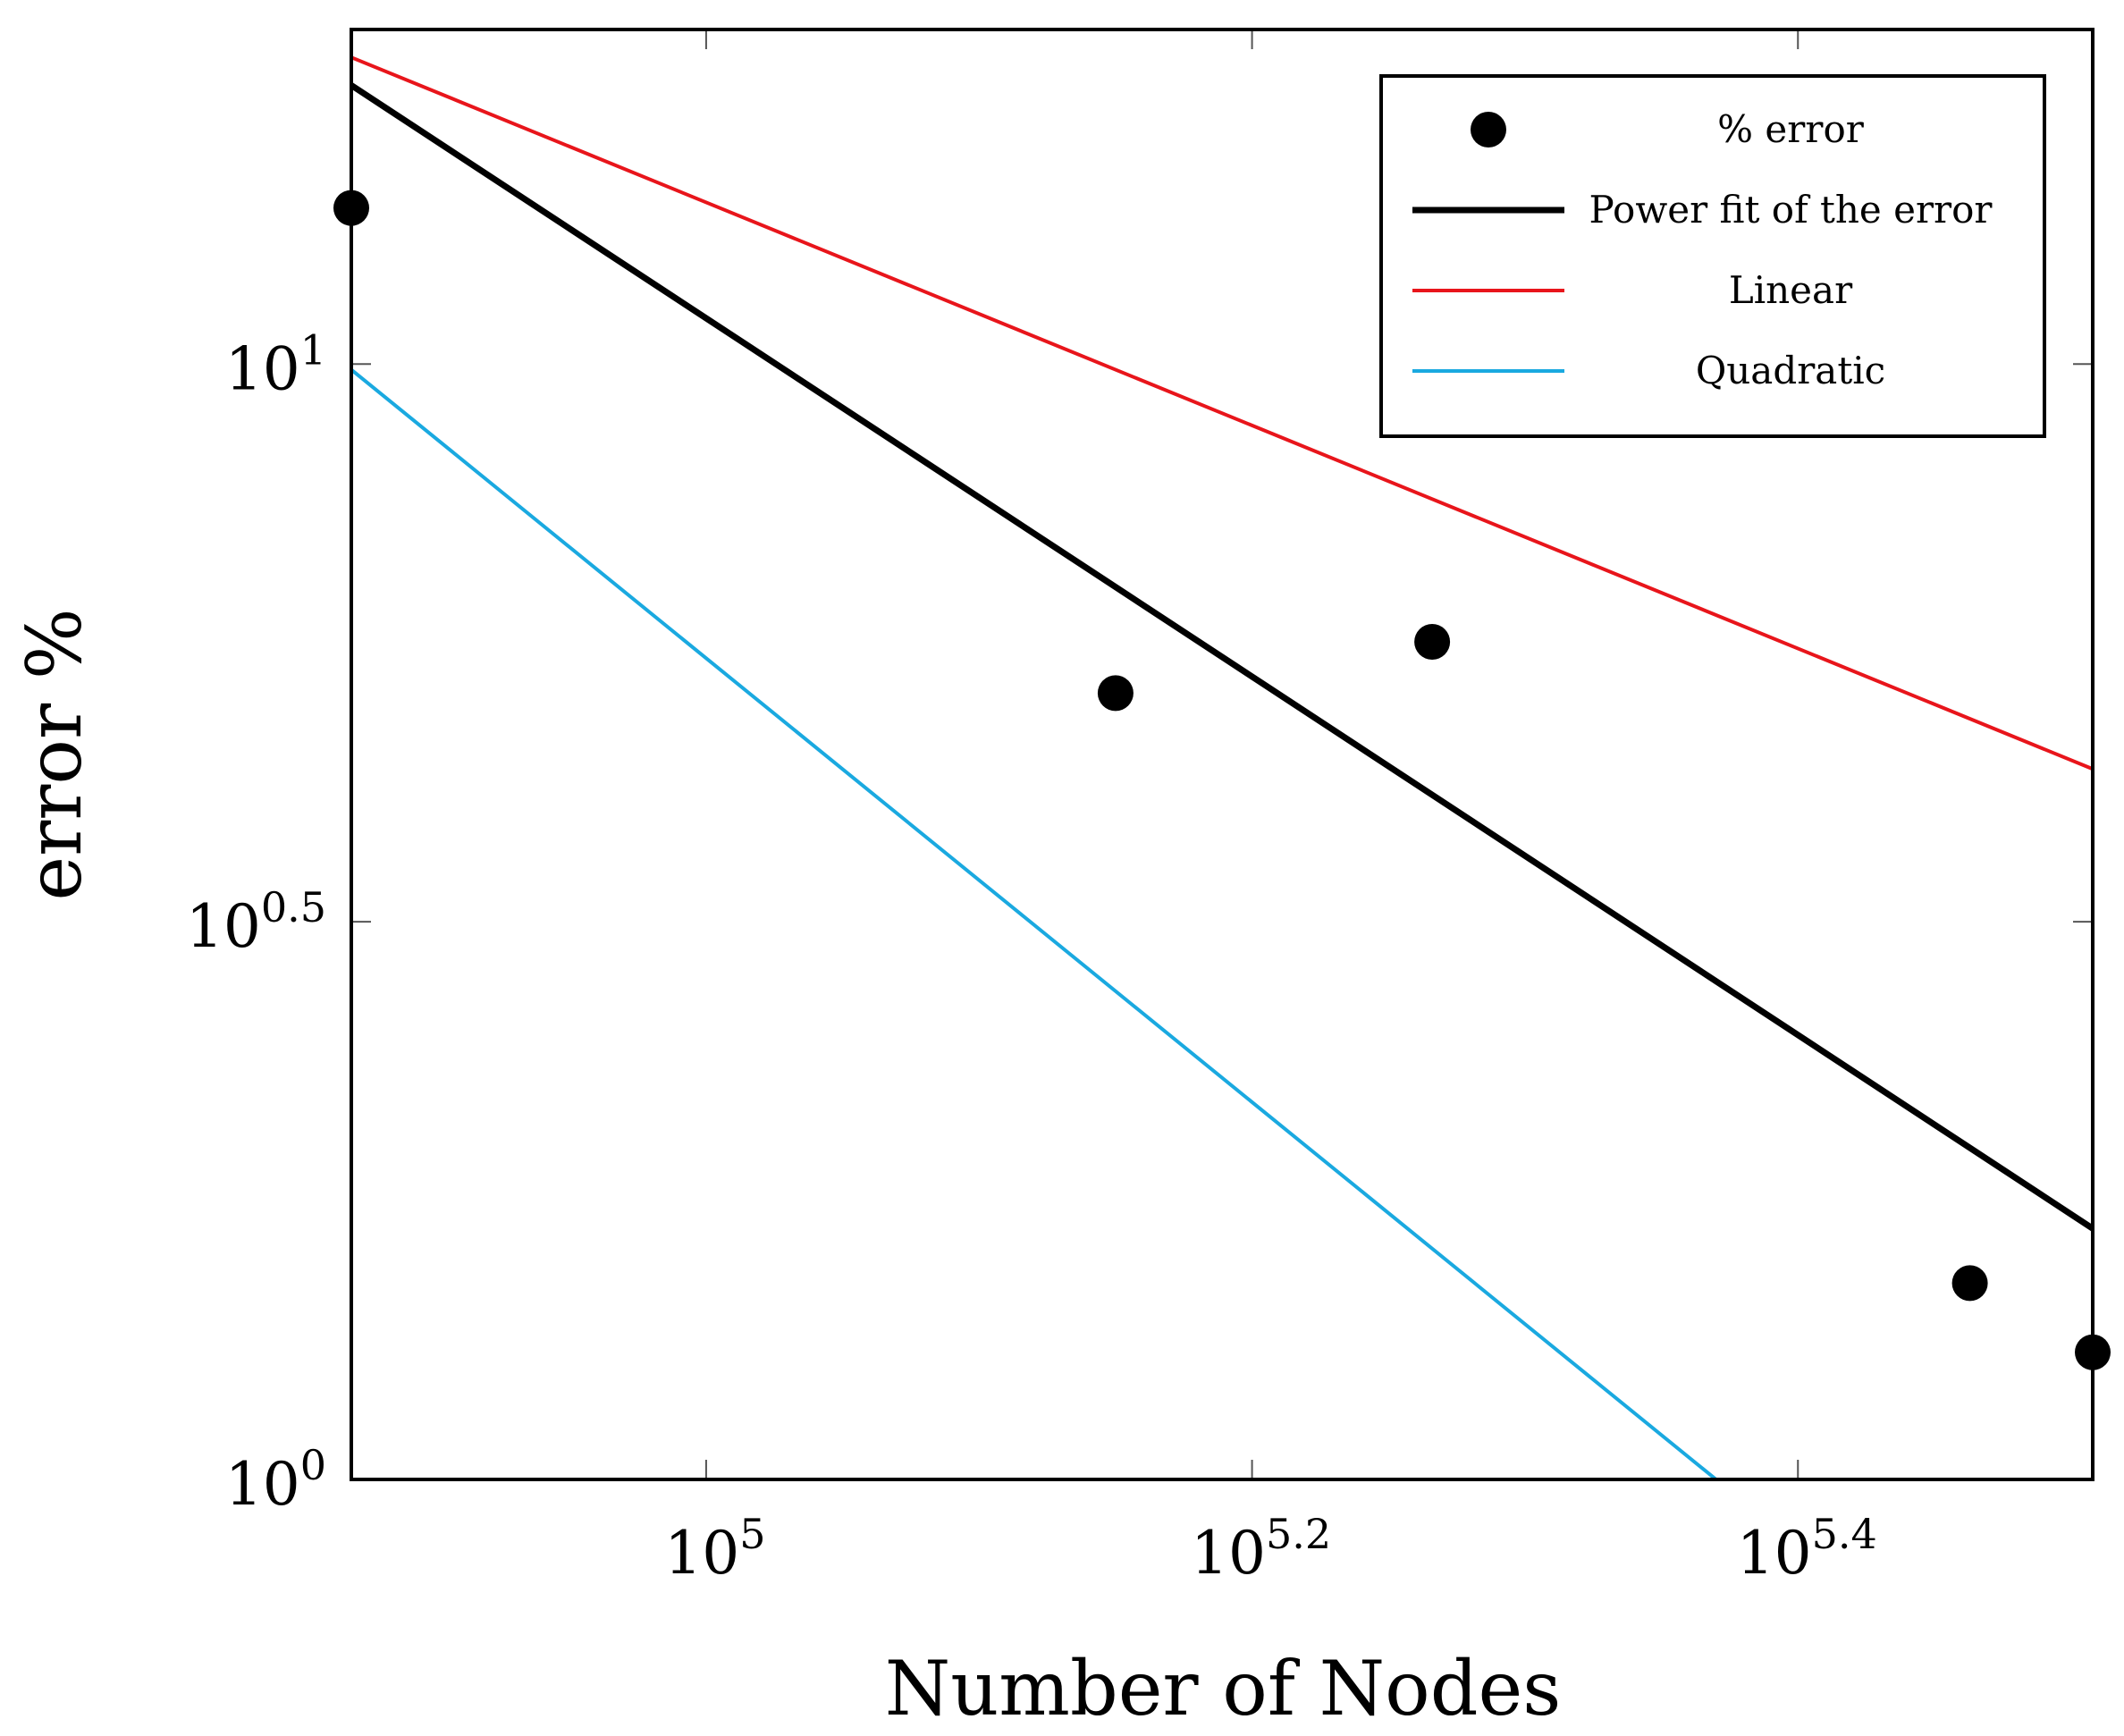  What do you see at coordinates (1844, 1534) in the screenshot?
I see `x-tick-label-2-exponent: 5.4` at bounding box center [1844, 1534].